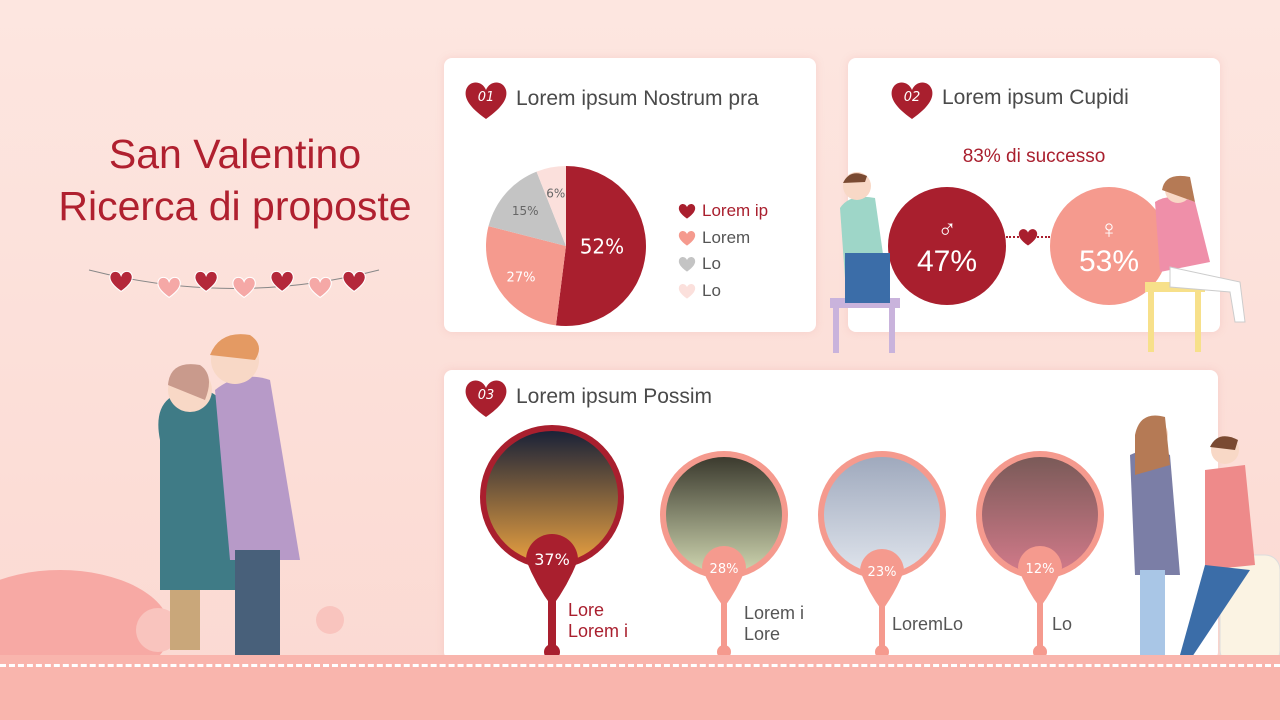 This screenshot has width=1280, height=720. What do you see at coordinates (521, 278) in the screenshot?
I see `pie-label: 27%` at bounding box center [521, 278].